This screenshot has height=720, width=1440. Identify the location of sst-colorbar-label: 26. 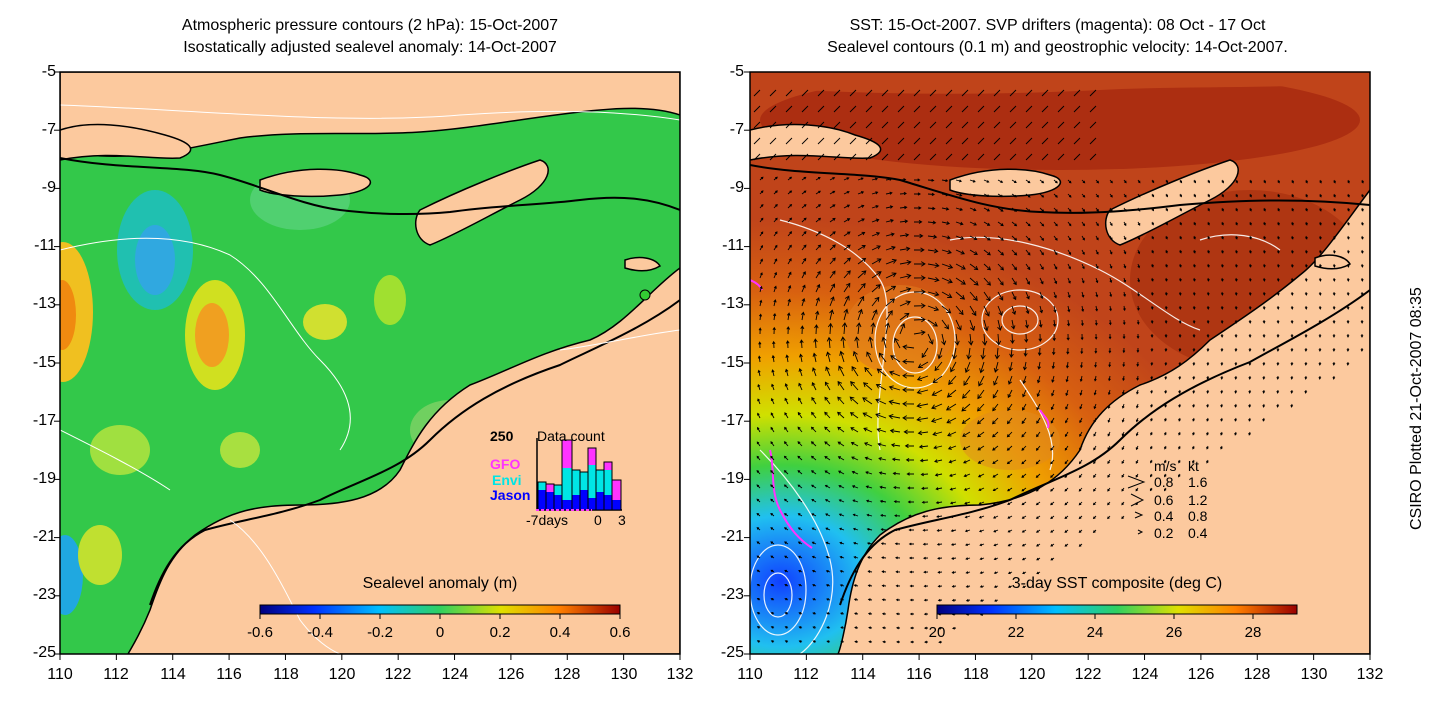
(1174, 632).